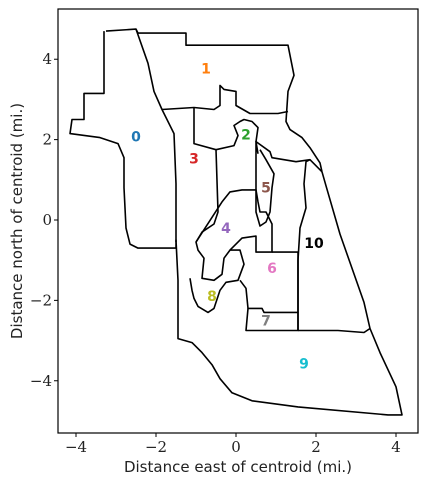  What do you see at coordinates (212, 297) in the screenshot?
I see `district-label-8: 8` at bounding box center [212, 297].